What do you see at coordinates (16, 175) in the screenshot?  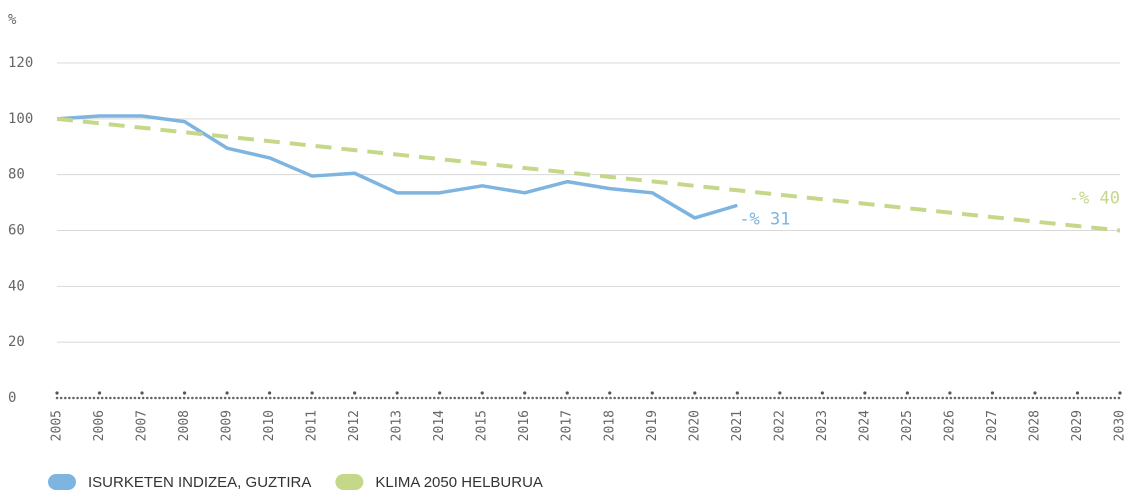 I see `y-tick-label: 80` at bounding box center [16, 175].